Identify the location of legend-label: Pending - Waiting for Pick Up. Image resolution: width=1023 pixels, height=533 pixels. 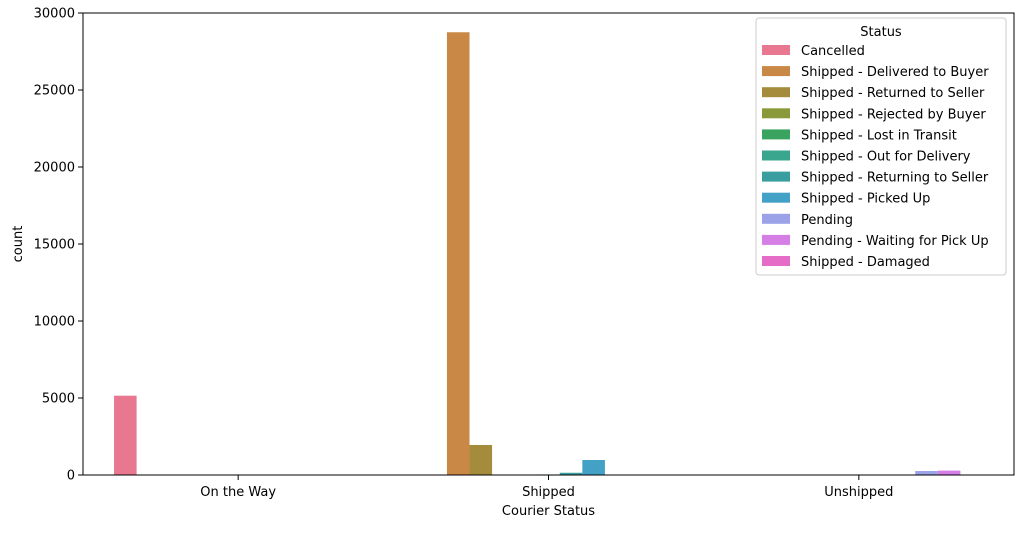
(895, 241).